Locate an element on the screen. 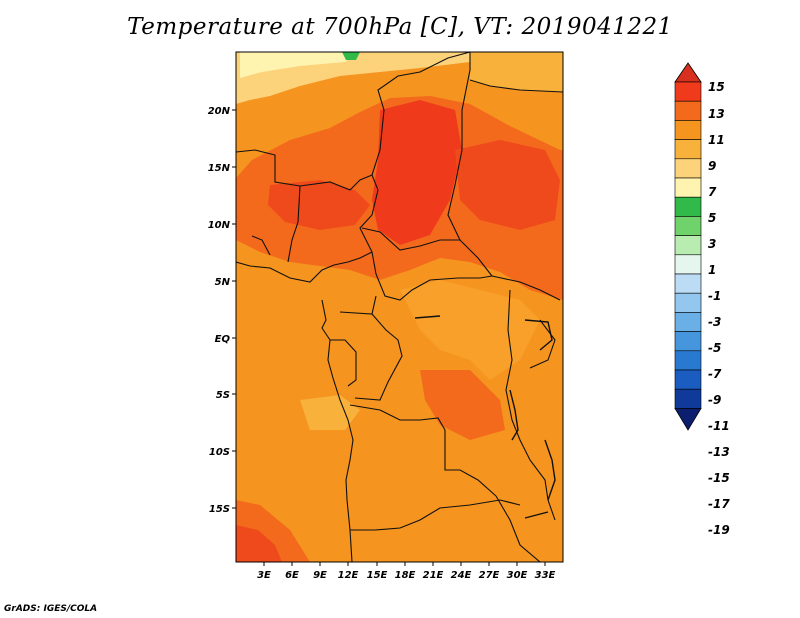 This screenshot has height=618, width=800. lake-malawi is located at coordinates (550, 470).